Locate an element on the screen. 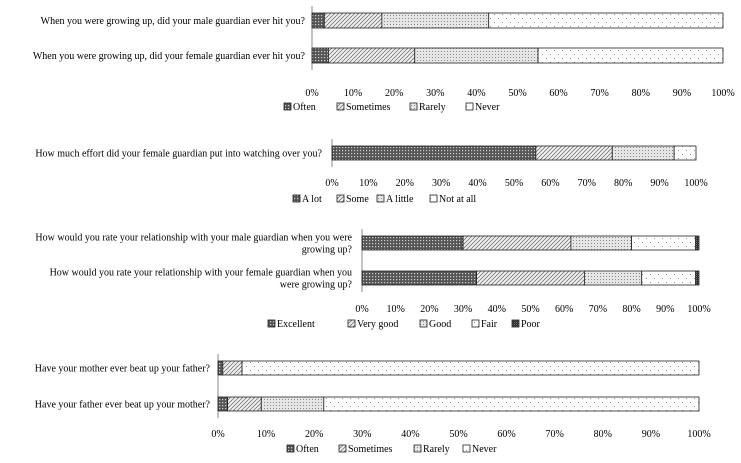 This screenshot has width=741, height=463. bar-segment-a-lot is located at coordinates (434, 153).